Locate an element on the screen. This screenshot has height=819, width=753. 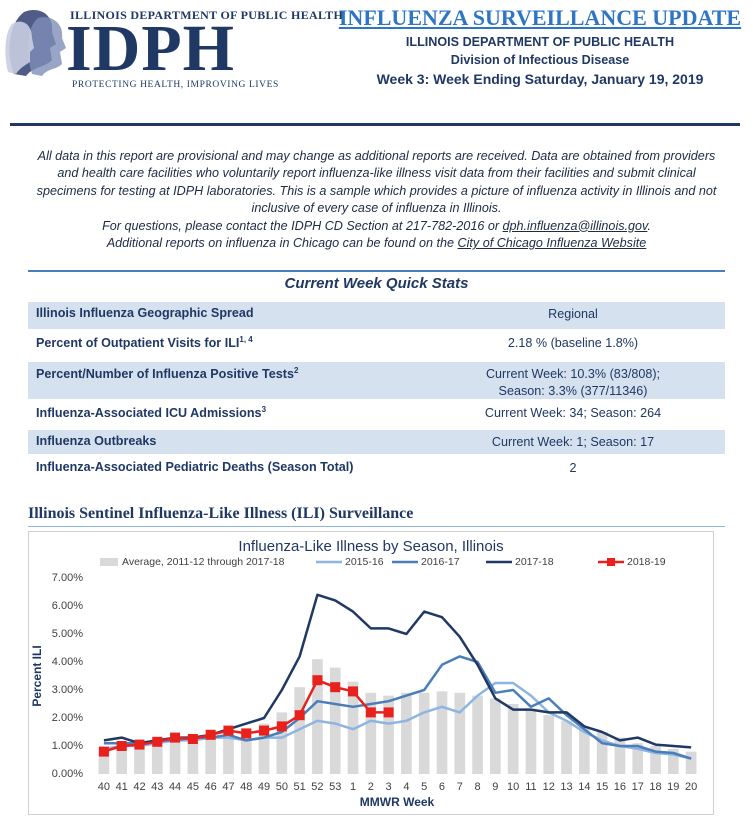
legend-label: 2018-19 is located at coordinates (646, 562).